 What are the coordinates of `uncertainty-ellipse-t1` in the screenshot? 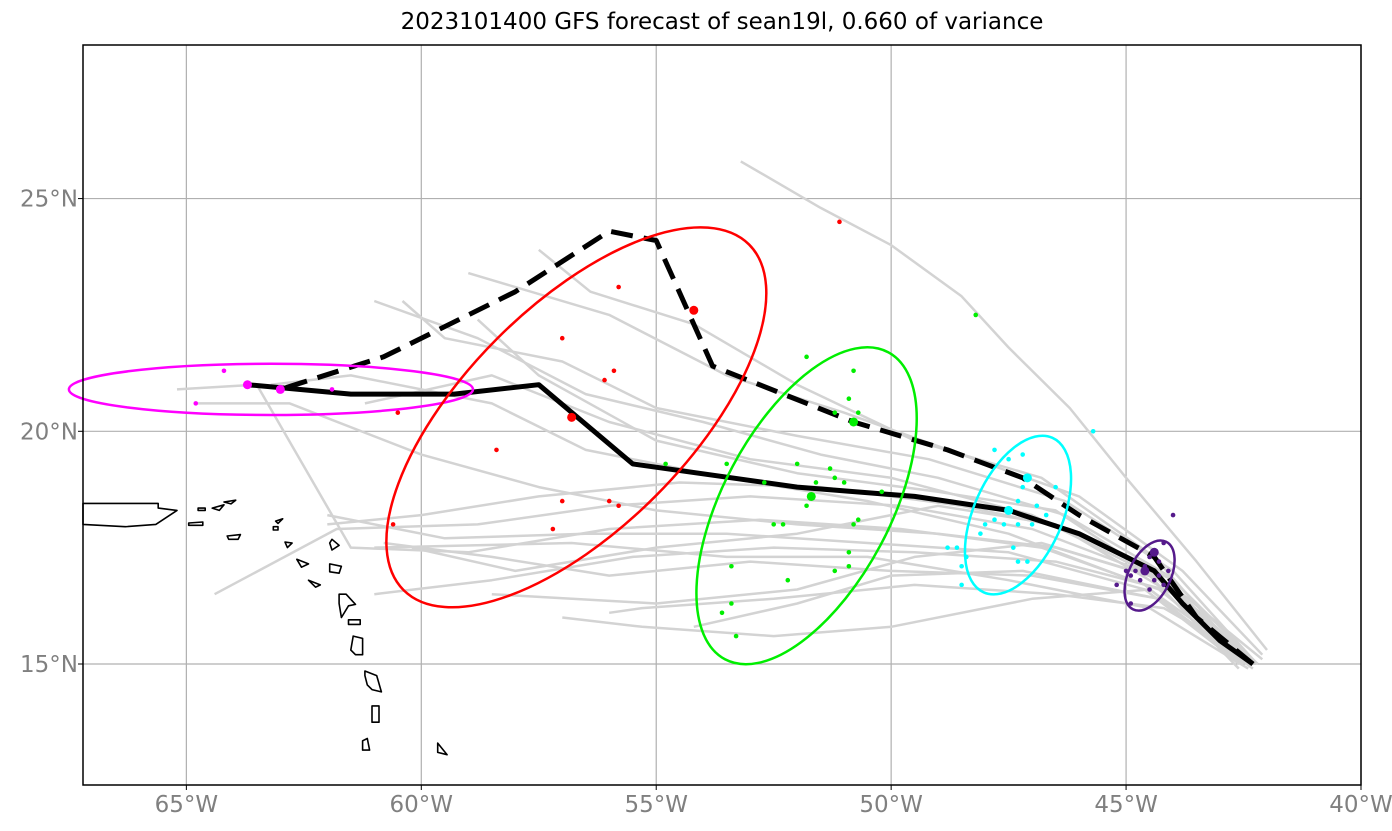 It's located at (271, 389).